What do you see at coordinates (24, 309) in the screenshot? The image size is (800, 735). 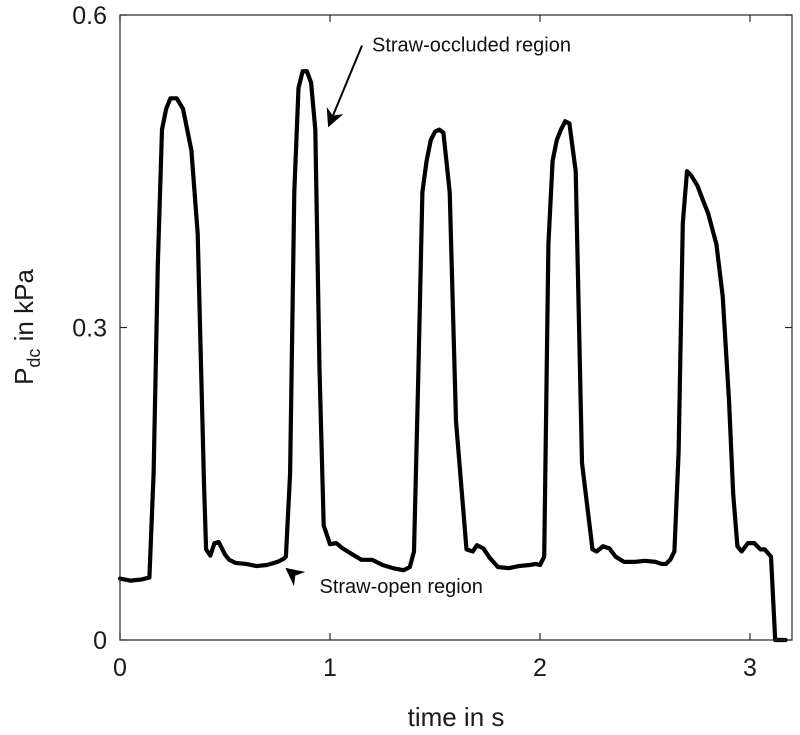 I see `y-axis-label-suffix: in kPa` at bounding box center [24, 309].